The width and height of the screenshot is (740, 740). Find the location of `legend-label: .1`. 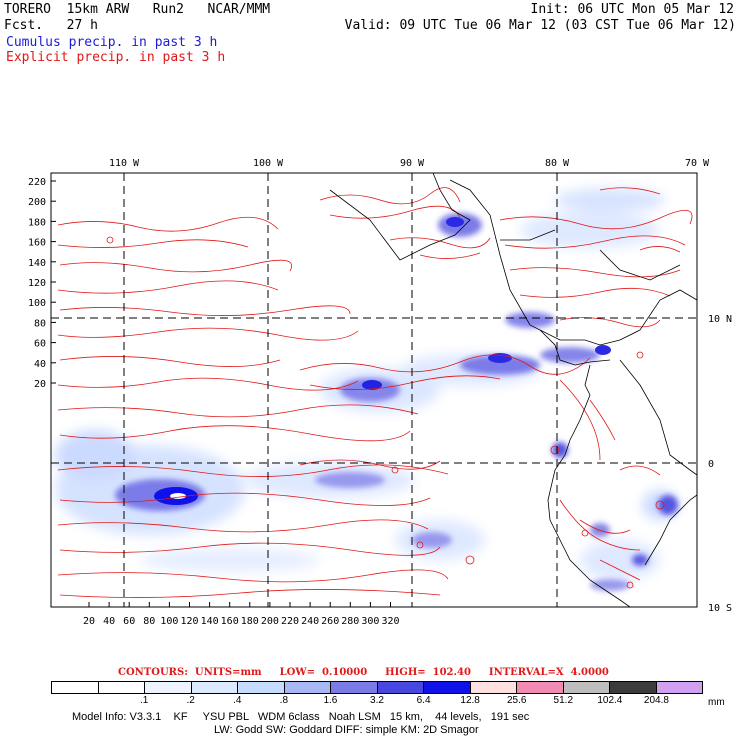

legend-label: .1 is located at coordinates (144, 700).